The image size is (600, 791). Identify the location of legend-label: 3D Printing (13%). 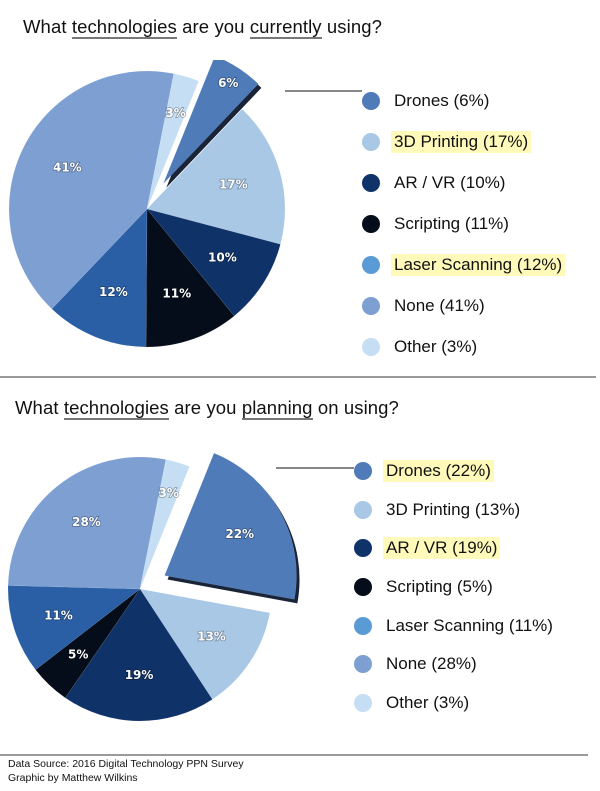
(453, 509).